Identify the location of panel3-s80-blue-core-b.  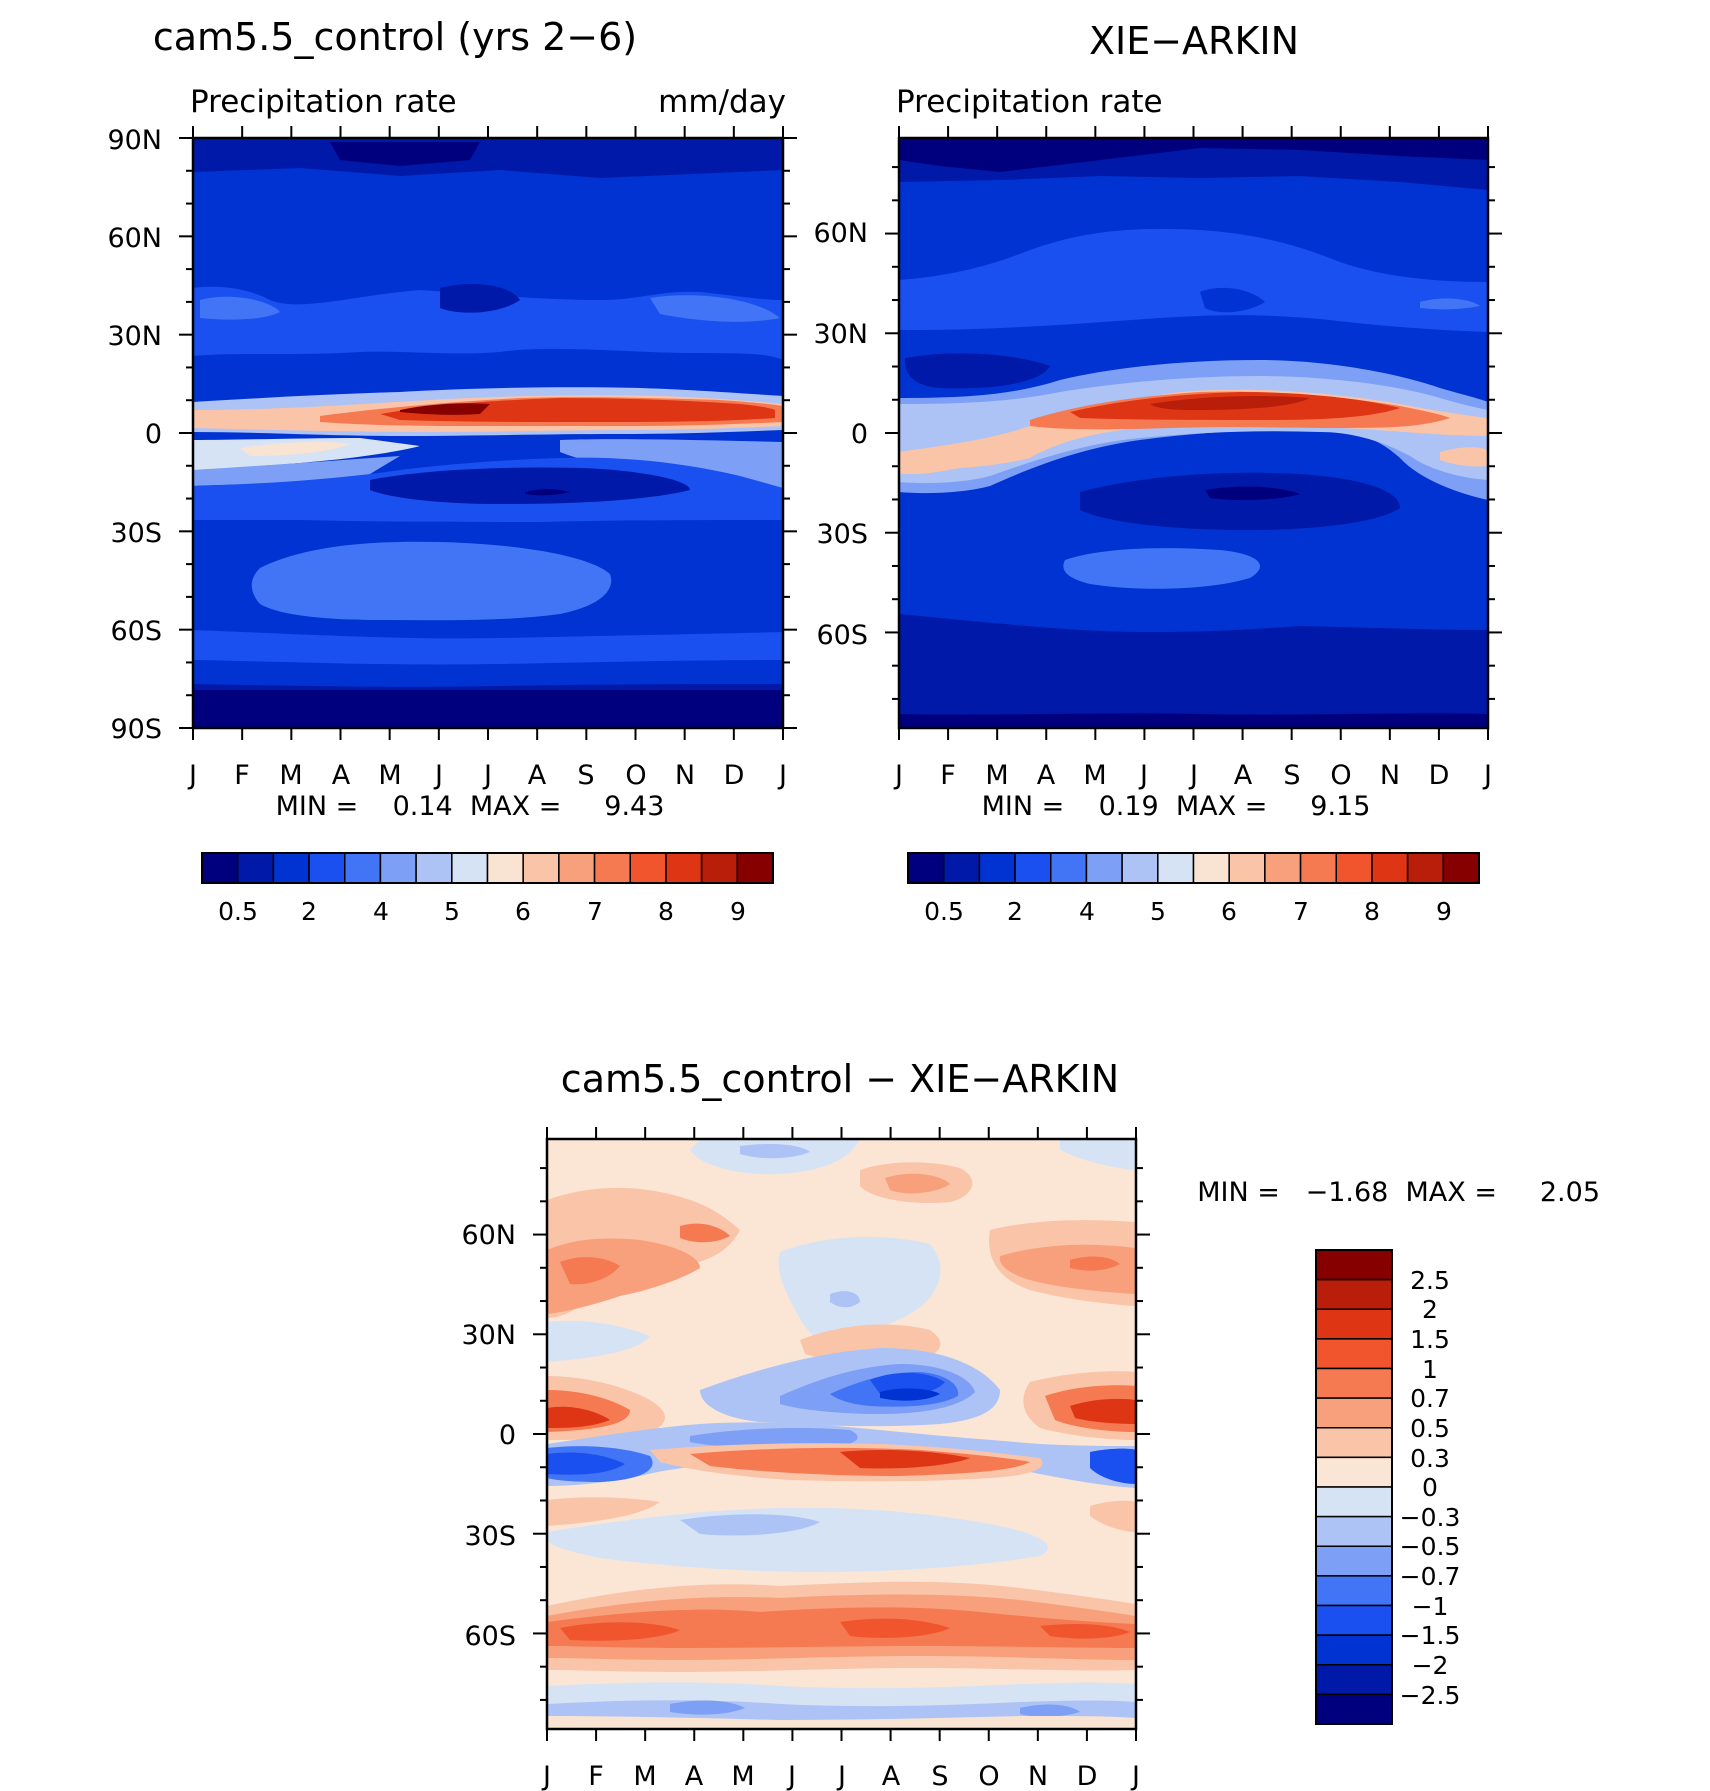
(1050, 1710).